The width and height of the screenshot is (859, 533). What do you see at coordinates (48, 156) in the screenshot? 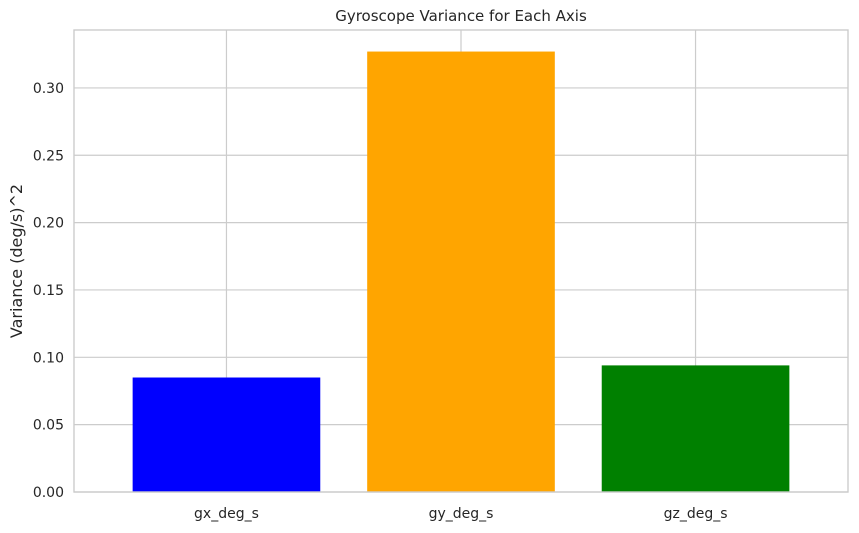
I see `y-tick-label: 0.25` at bounding box center [48, 156].